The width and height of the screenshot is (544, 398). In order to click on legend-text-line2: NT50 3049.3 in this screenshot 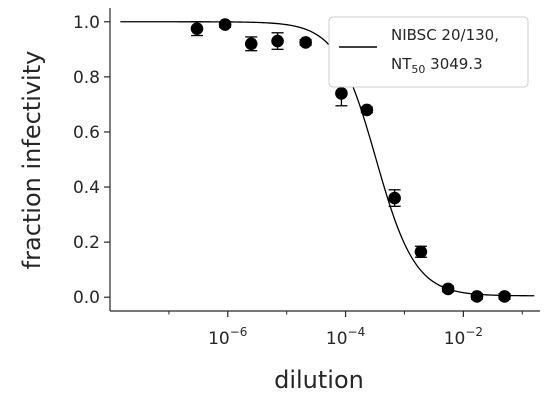, I will do `click(437, 65)`.